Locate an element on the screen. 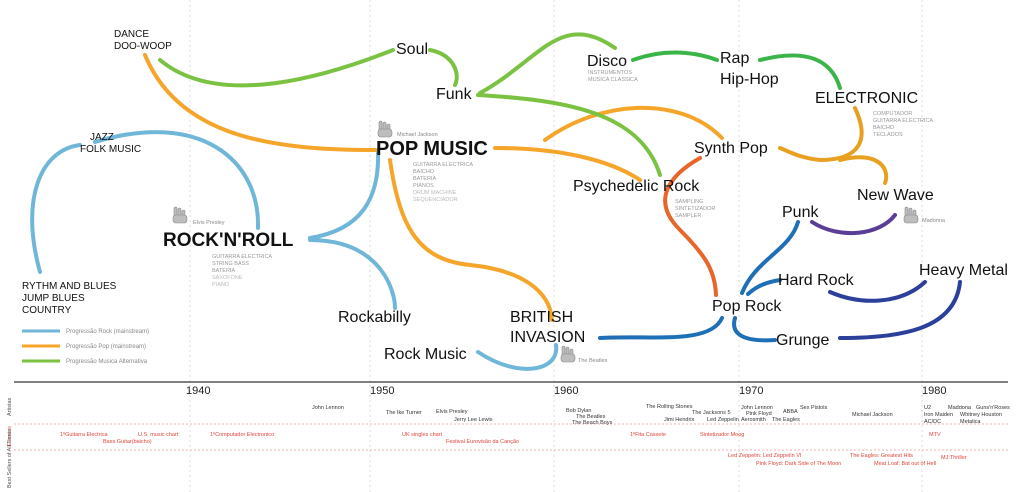 Image resolution: width=1024 pixels, height=492 pixels. instrument-elec-1: GUITARRA ELECTRICA is located at coordinates (903, 121).